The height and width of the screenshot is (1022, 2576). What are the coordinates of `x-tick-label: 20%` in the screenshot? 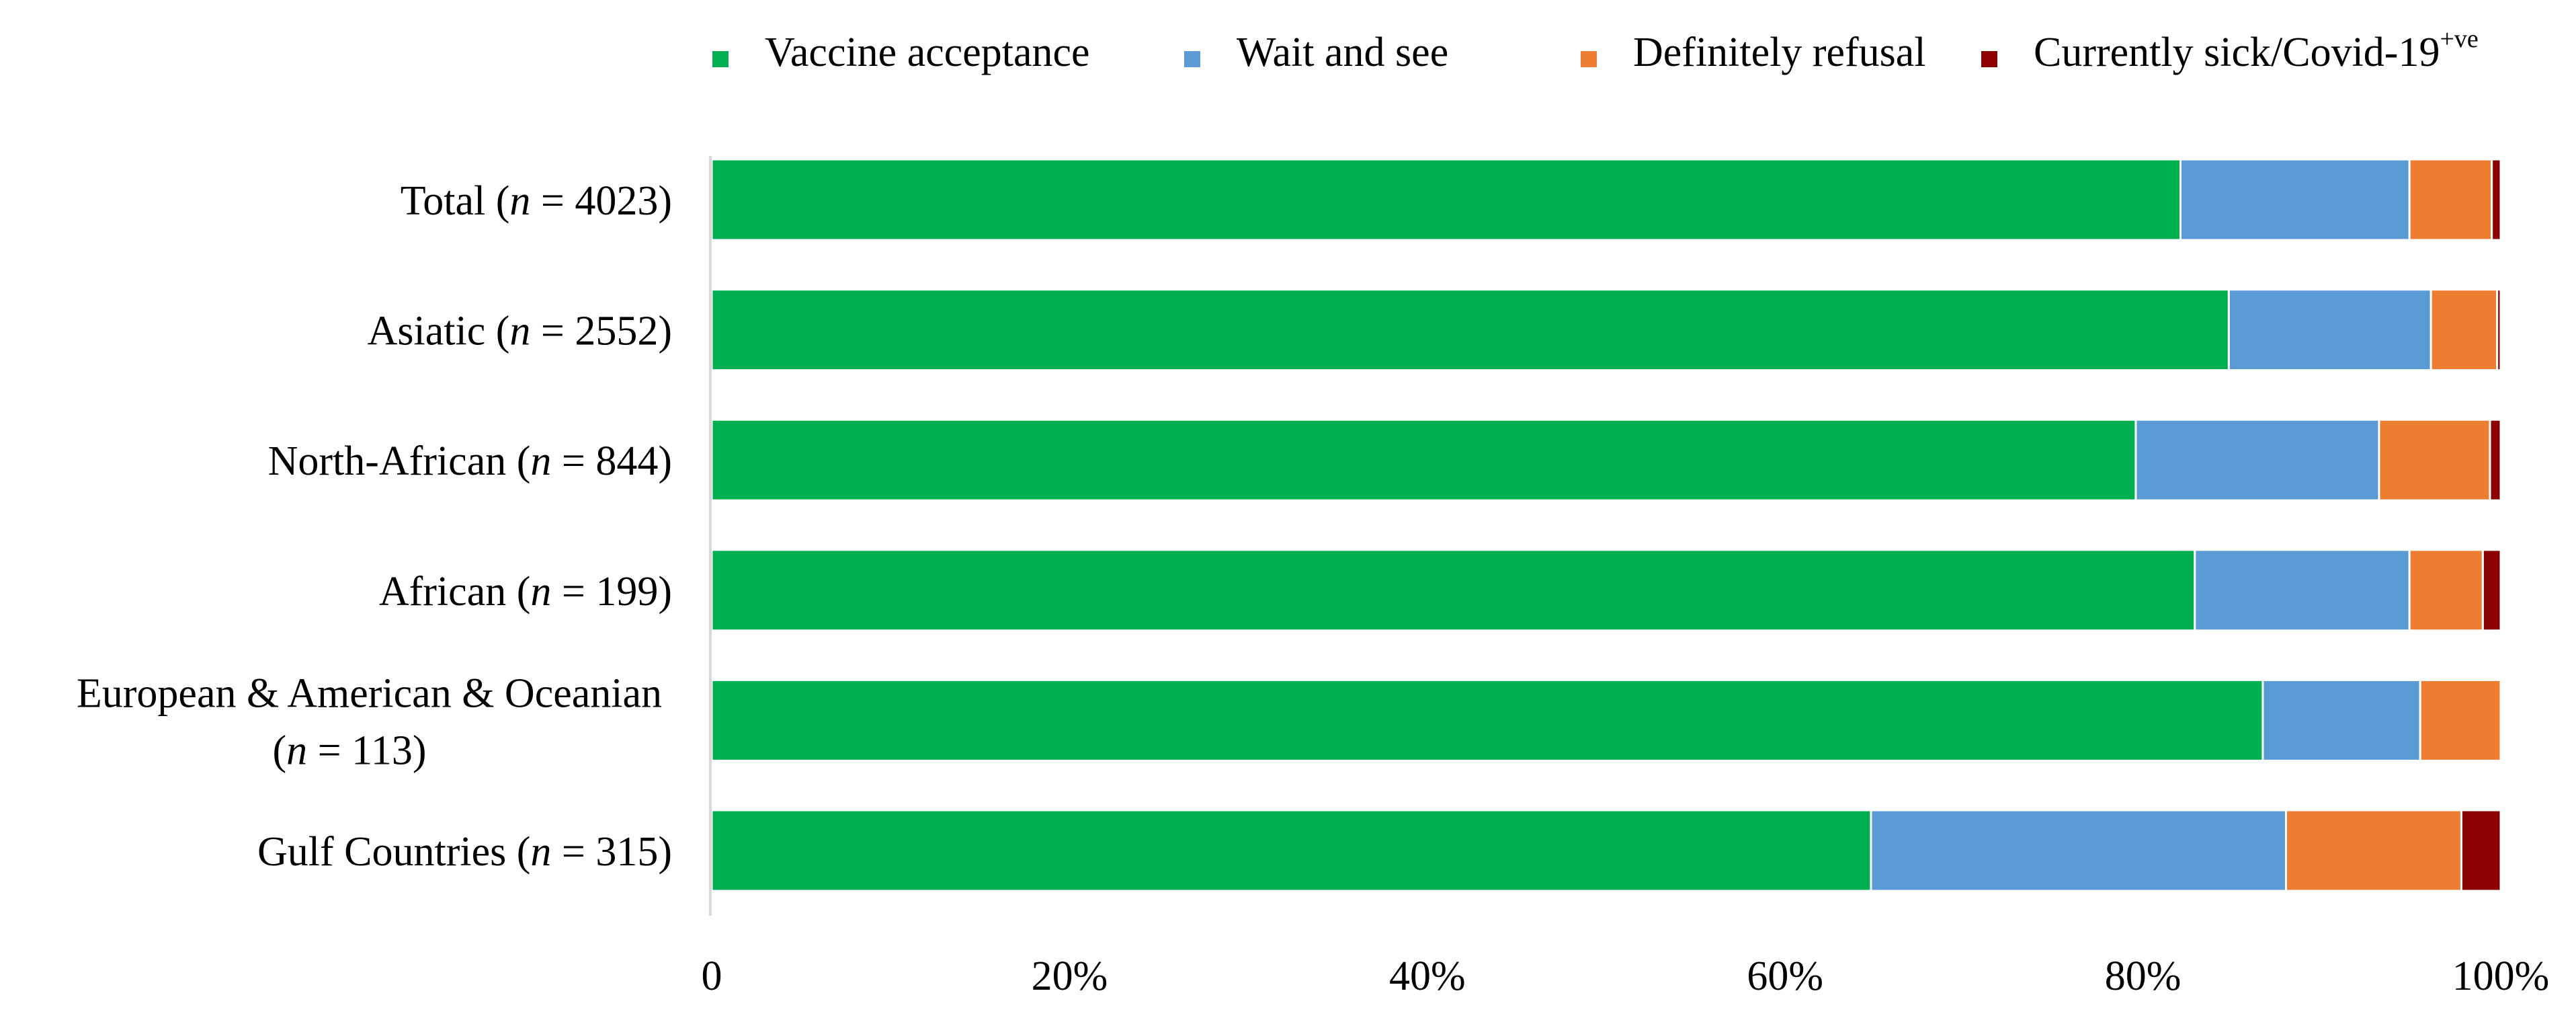 It's located at (1070, 976).